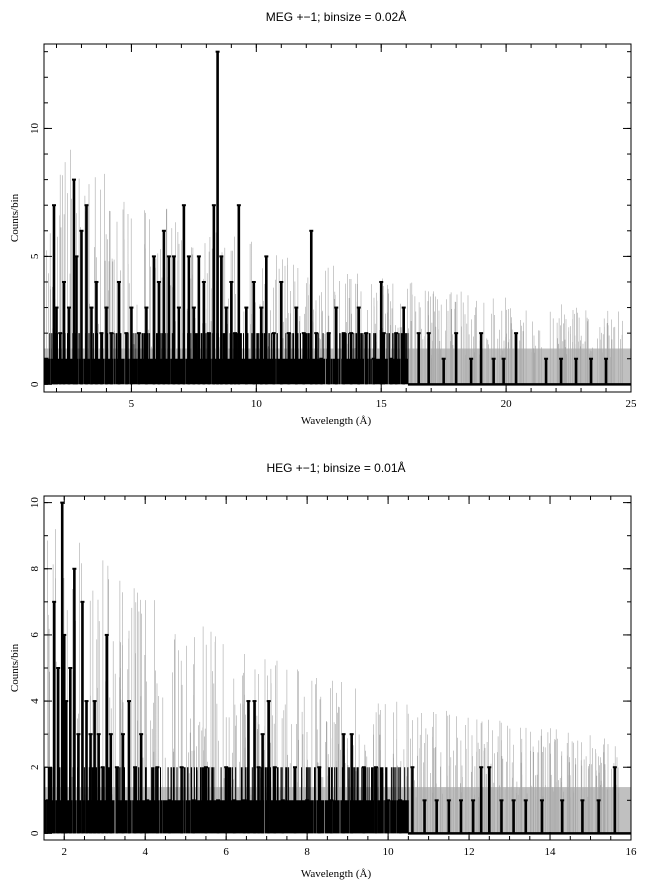 The height and width of the screenshot is (891, 649). Describe the element at coordinates (335, 467) in the screenshot. I see `heg-title: HEG +−1; binsize = 0.01Å` at that location.